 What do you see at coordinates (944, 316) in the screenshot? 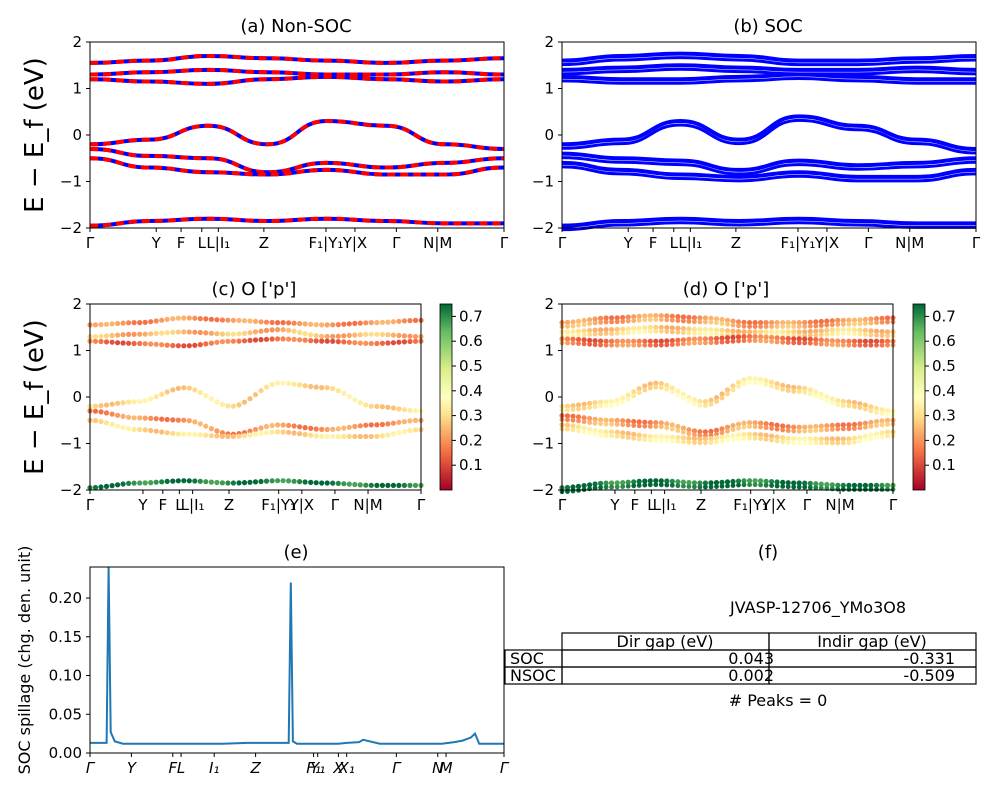
I see `colorbar-tick-label: 0.7` at bounding box center [944, 316].